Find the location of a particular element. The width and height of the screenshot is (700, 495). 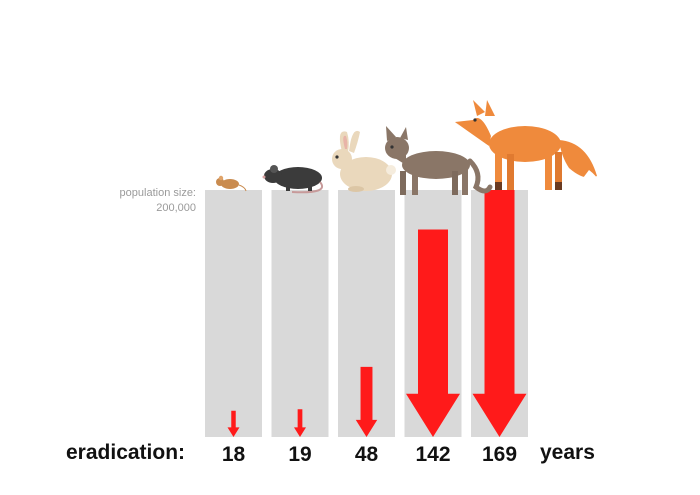

eradication-years-value: 19 is located at coordinates (299, 454).